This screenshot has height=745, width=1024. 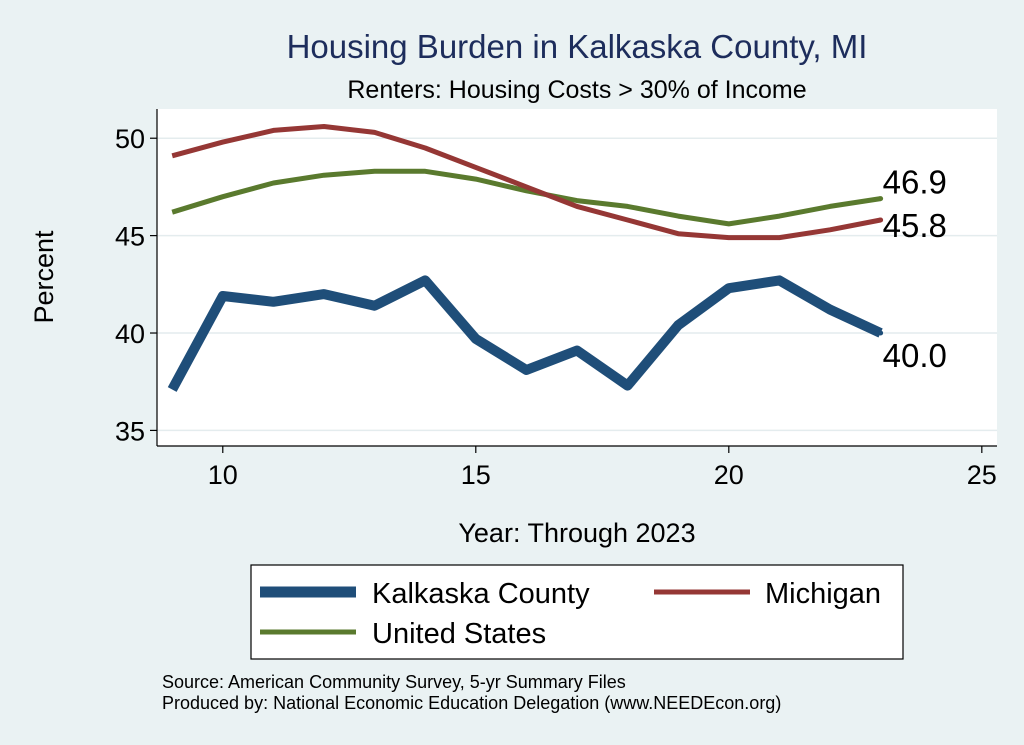 I want to click on y-axis-label: Percent, so click(x=44, y=277).